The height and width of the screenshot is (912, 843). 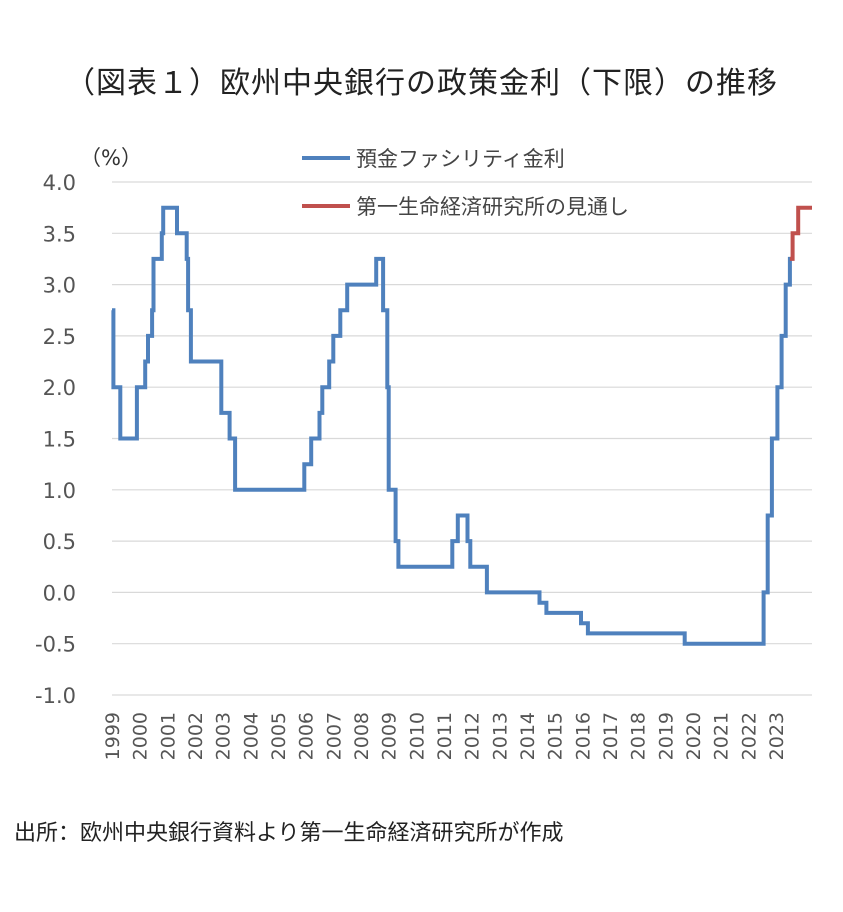 What do you see at coordinates (59, 183) in the screenshot?
I see `y-tick-label: 4.0` at bounding box center [59, 183].